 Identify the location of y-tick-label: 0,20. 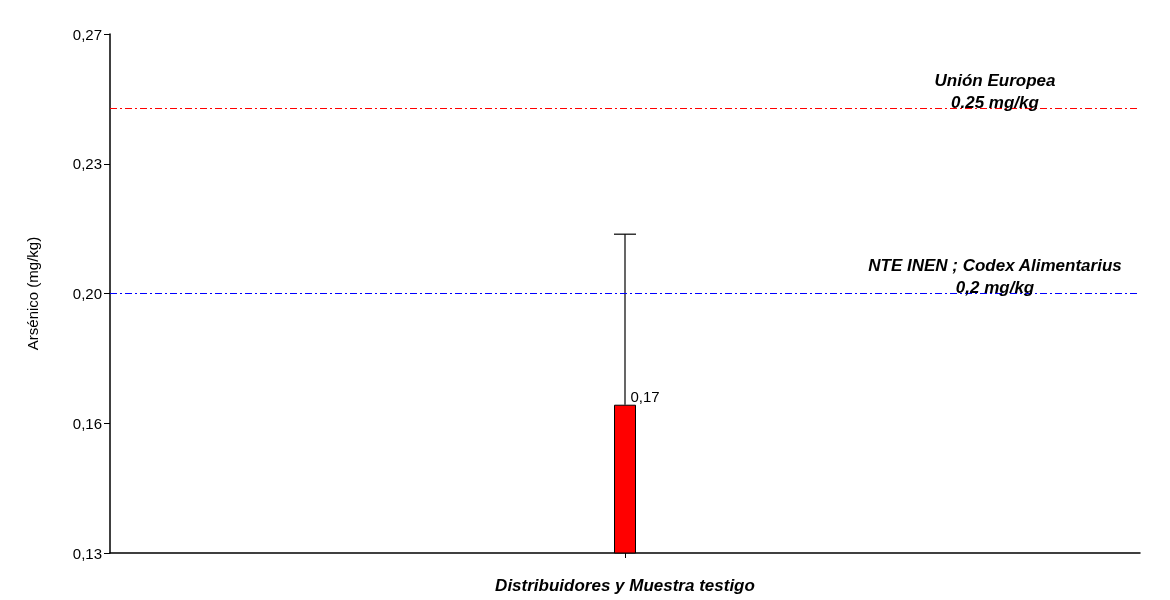
(87, 293).